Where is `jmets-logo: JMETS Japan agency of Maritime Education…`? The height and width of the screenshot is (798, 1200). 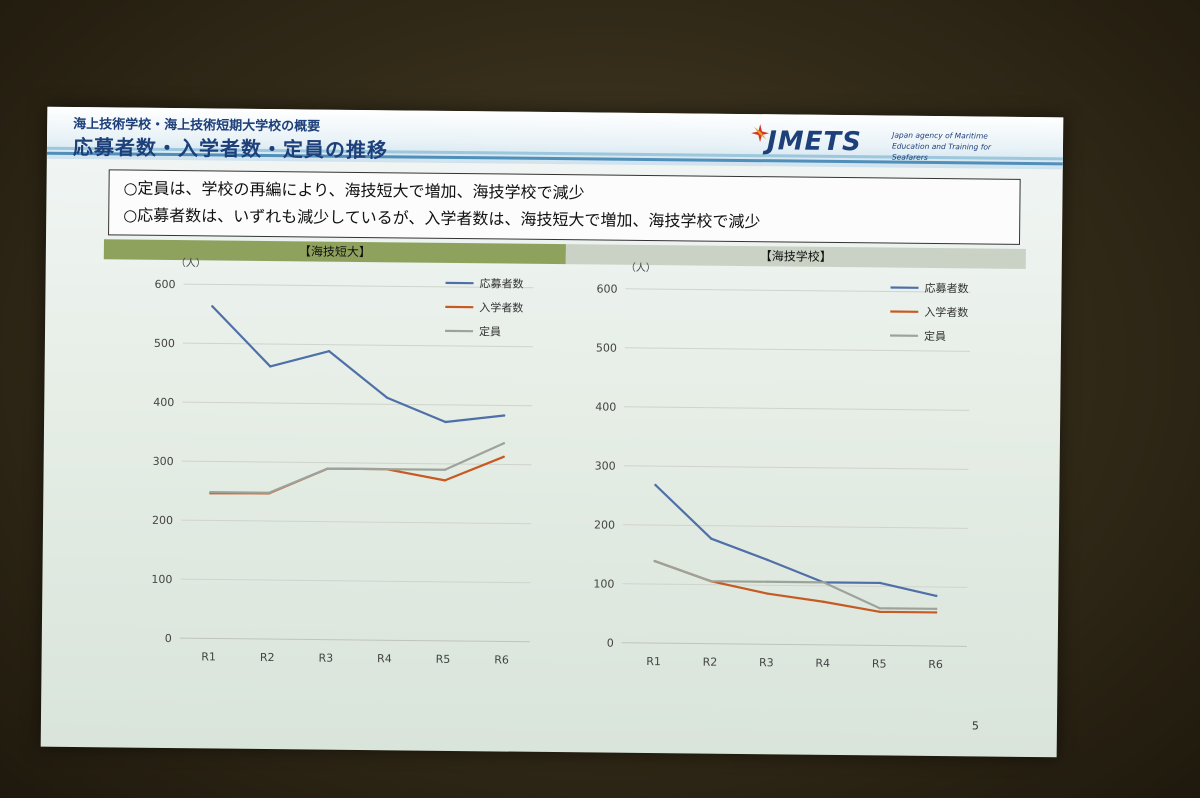
jmets-logo: JMETS Japan agency of Maritime Education… is located at coordinates (897, 143).